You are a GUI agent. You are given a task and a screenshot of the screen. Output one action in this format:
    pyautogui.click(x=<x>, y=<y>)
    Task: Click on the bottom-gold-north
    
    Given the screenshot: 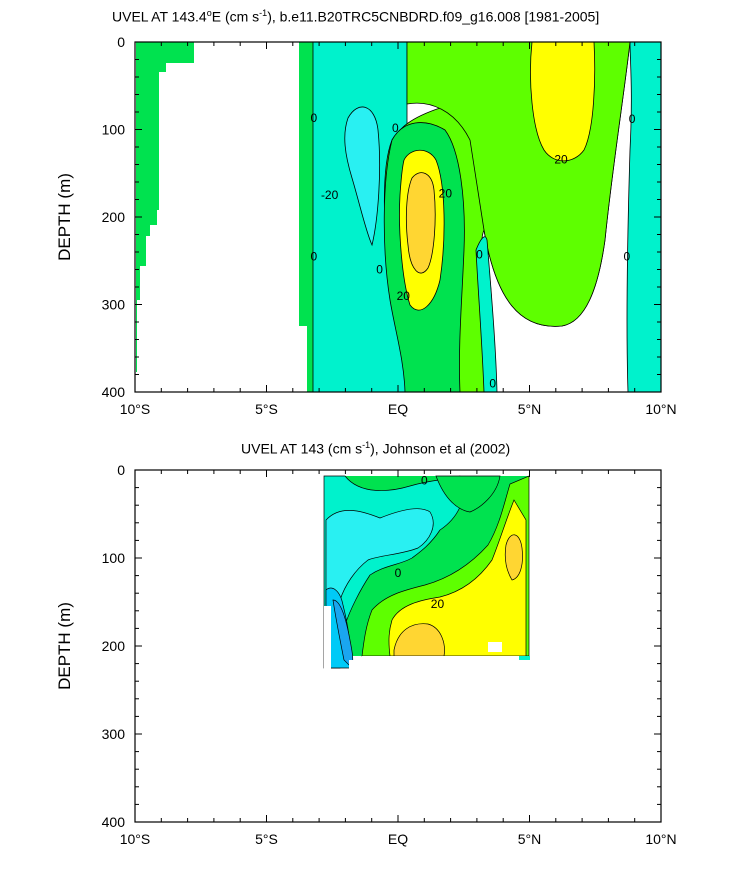 What is the action you would take?
    pyautogui.click(x=513, y=557)
    